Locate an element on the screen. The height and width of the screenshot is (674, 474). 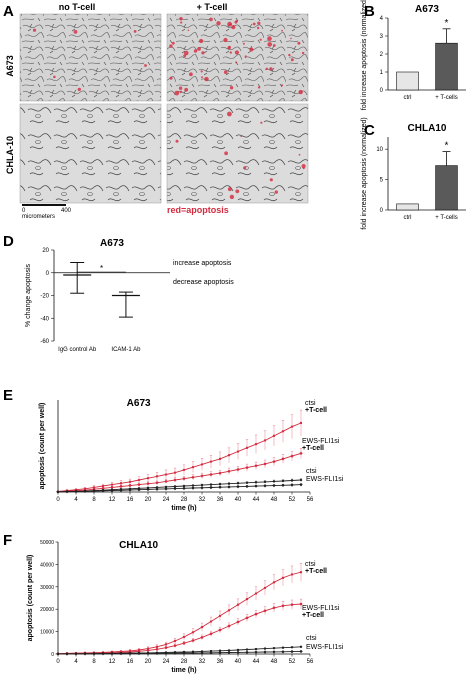
series-label: EWS-FLI1si is located at coordinates (321, 441).